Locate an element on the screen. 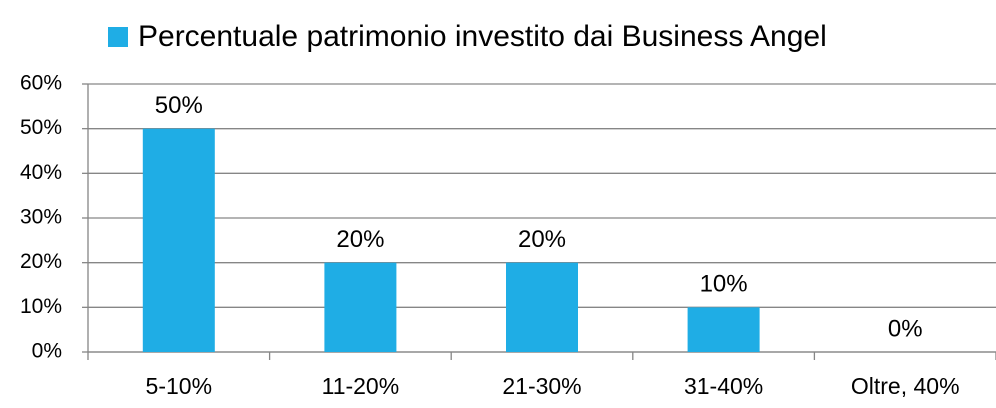 Image resolution: width=996 pixels, height=408 pixels. y-tick-label: 10% is located at coordinates (41, 306).